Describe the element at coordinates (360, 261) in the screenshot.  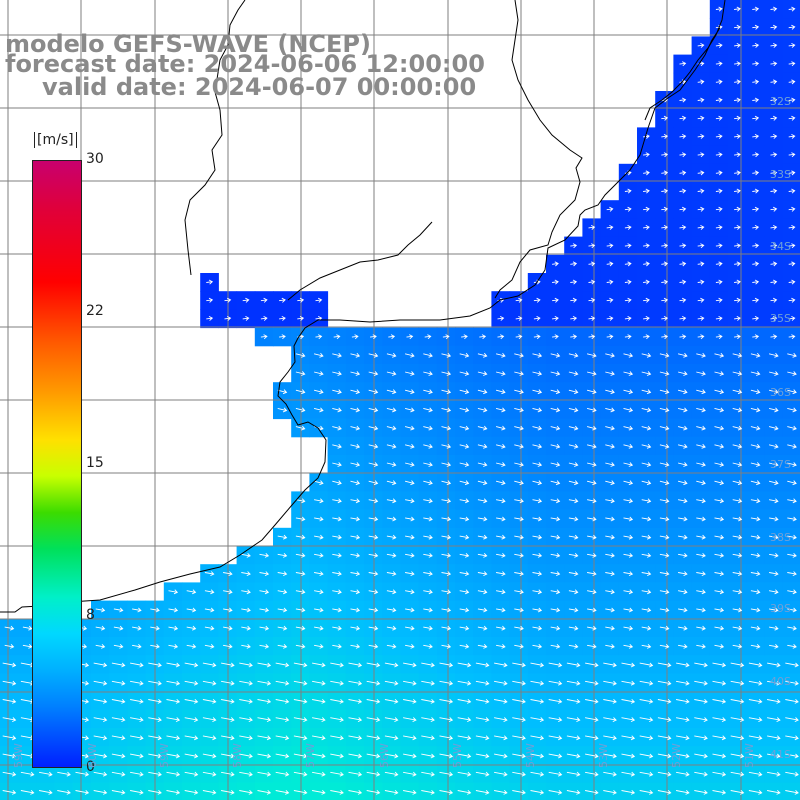
I see `border-line-river` at that location.